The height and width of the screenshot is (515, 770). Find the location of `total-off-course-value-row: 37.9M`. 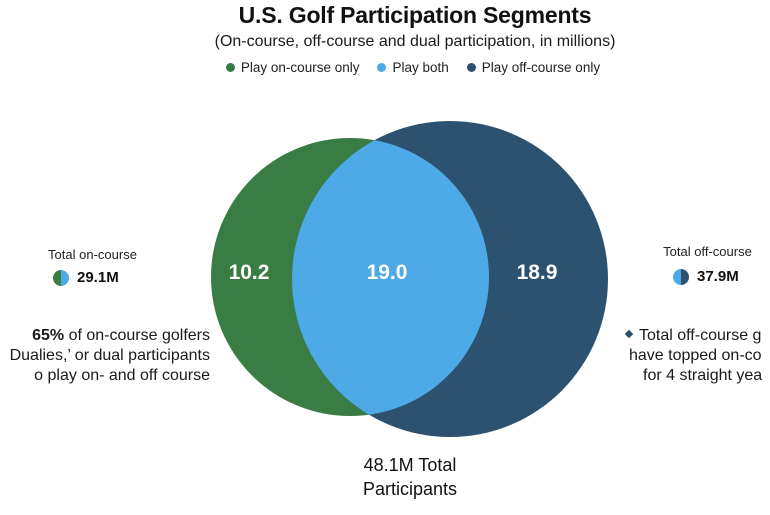

total-off-course-value-row: 37.9M is located at coordinates (706, 276).